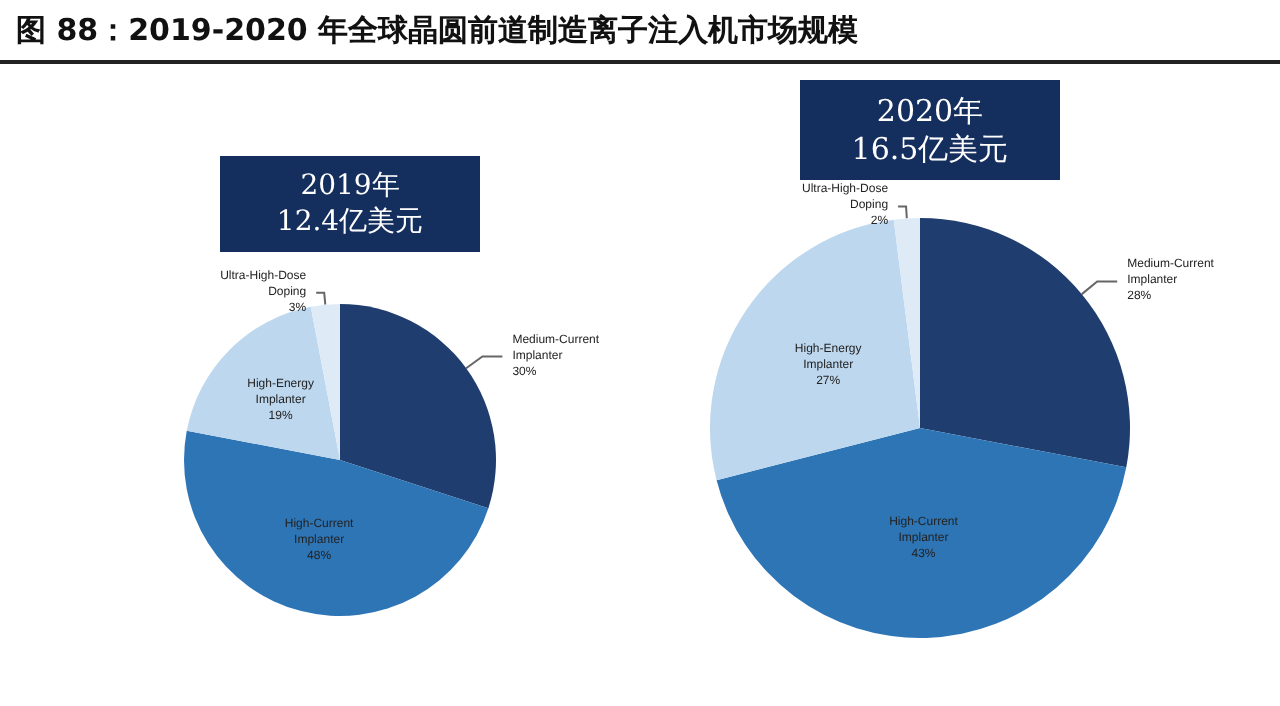  Describe the element at coordinates (437, 31) in the screenshot. I see `chart-title: 图 88：2019-2020 年全球晶圆前道制造离子注入机市场规模` at that location.